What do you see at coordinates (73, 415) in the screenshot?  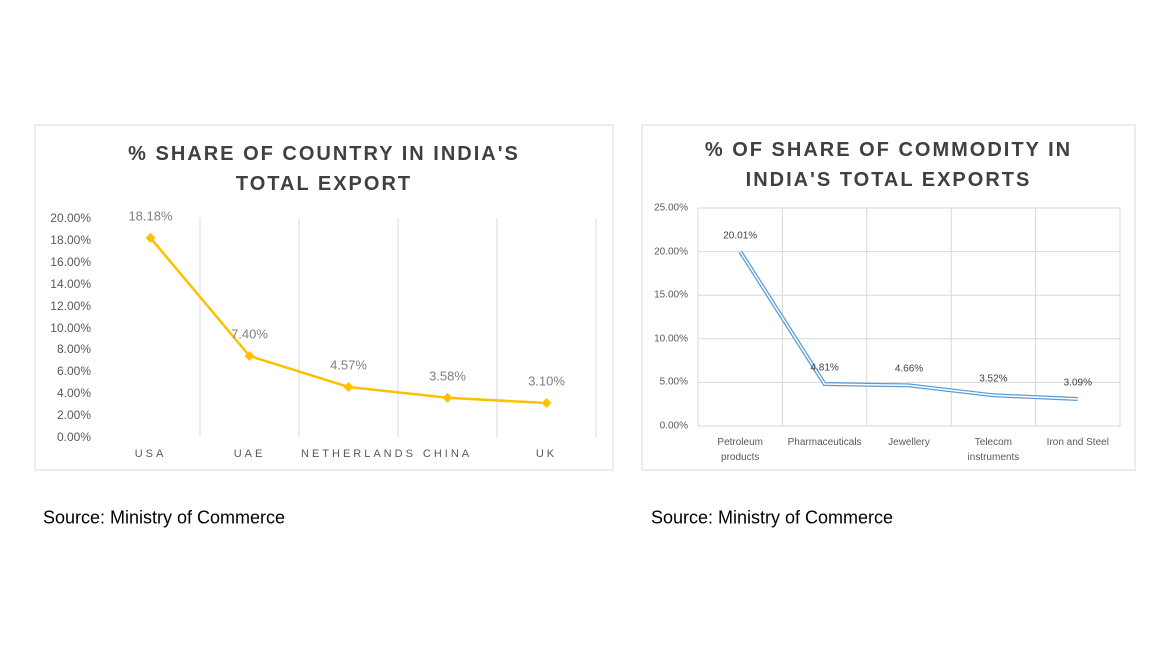 I see `y-tick-label: 2.00%` at bounding box center [73, 415].